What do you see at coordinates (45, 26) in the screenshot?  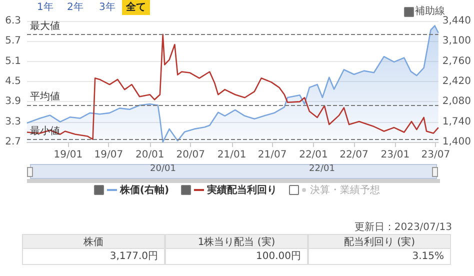 I see `ref-line-label: 最大値` at bounding box center [45, 26].